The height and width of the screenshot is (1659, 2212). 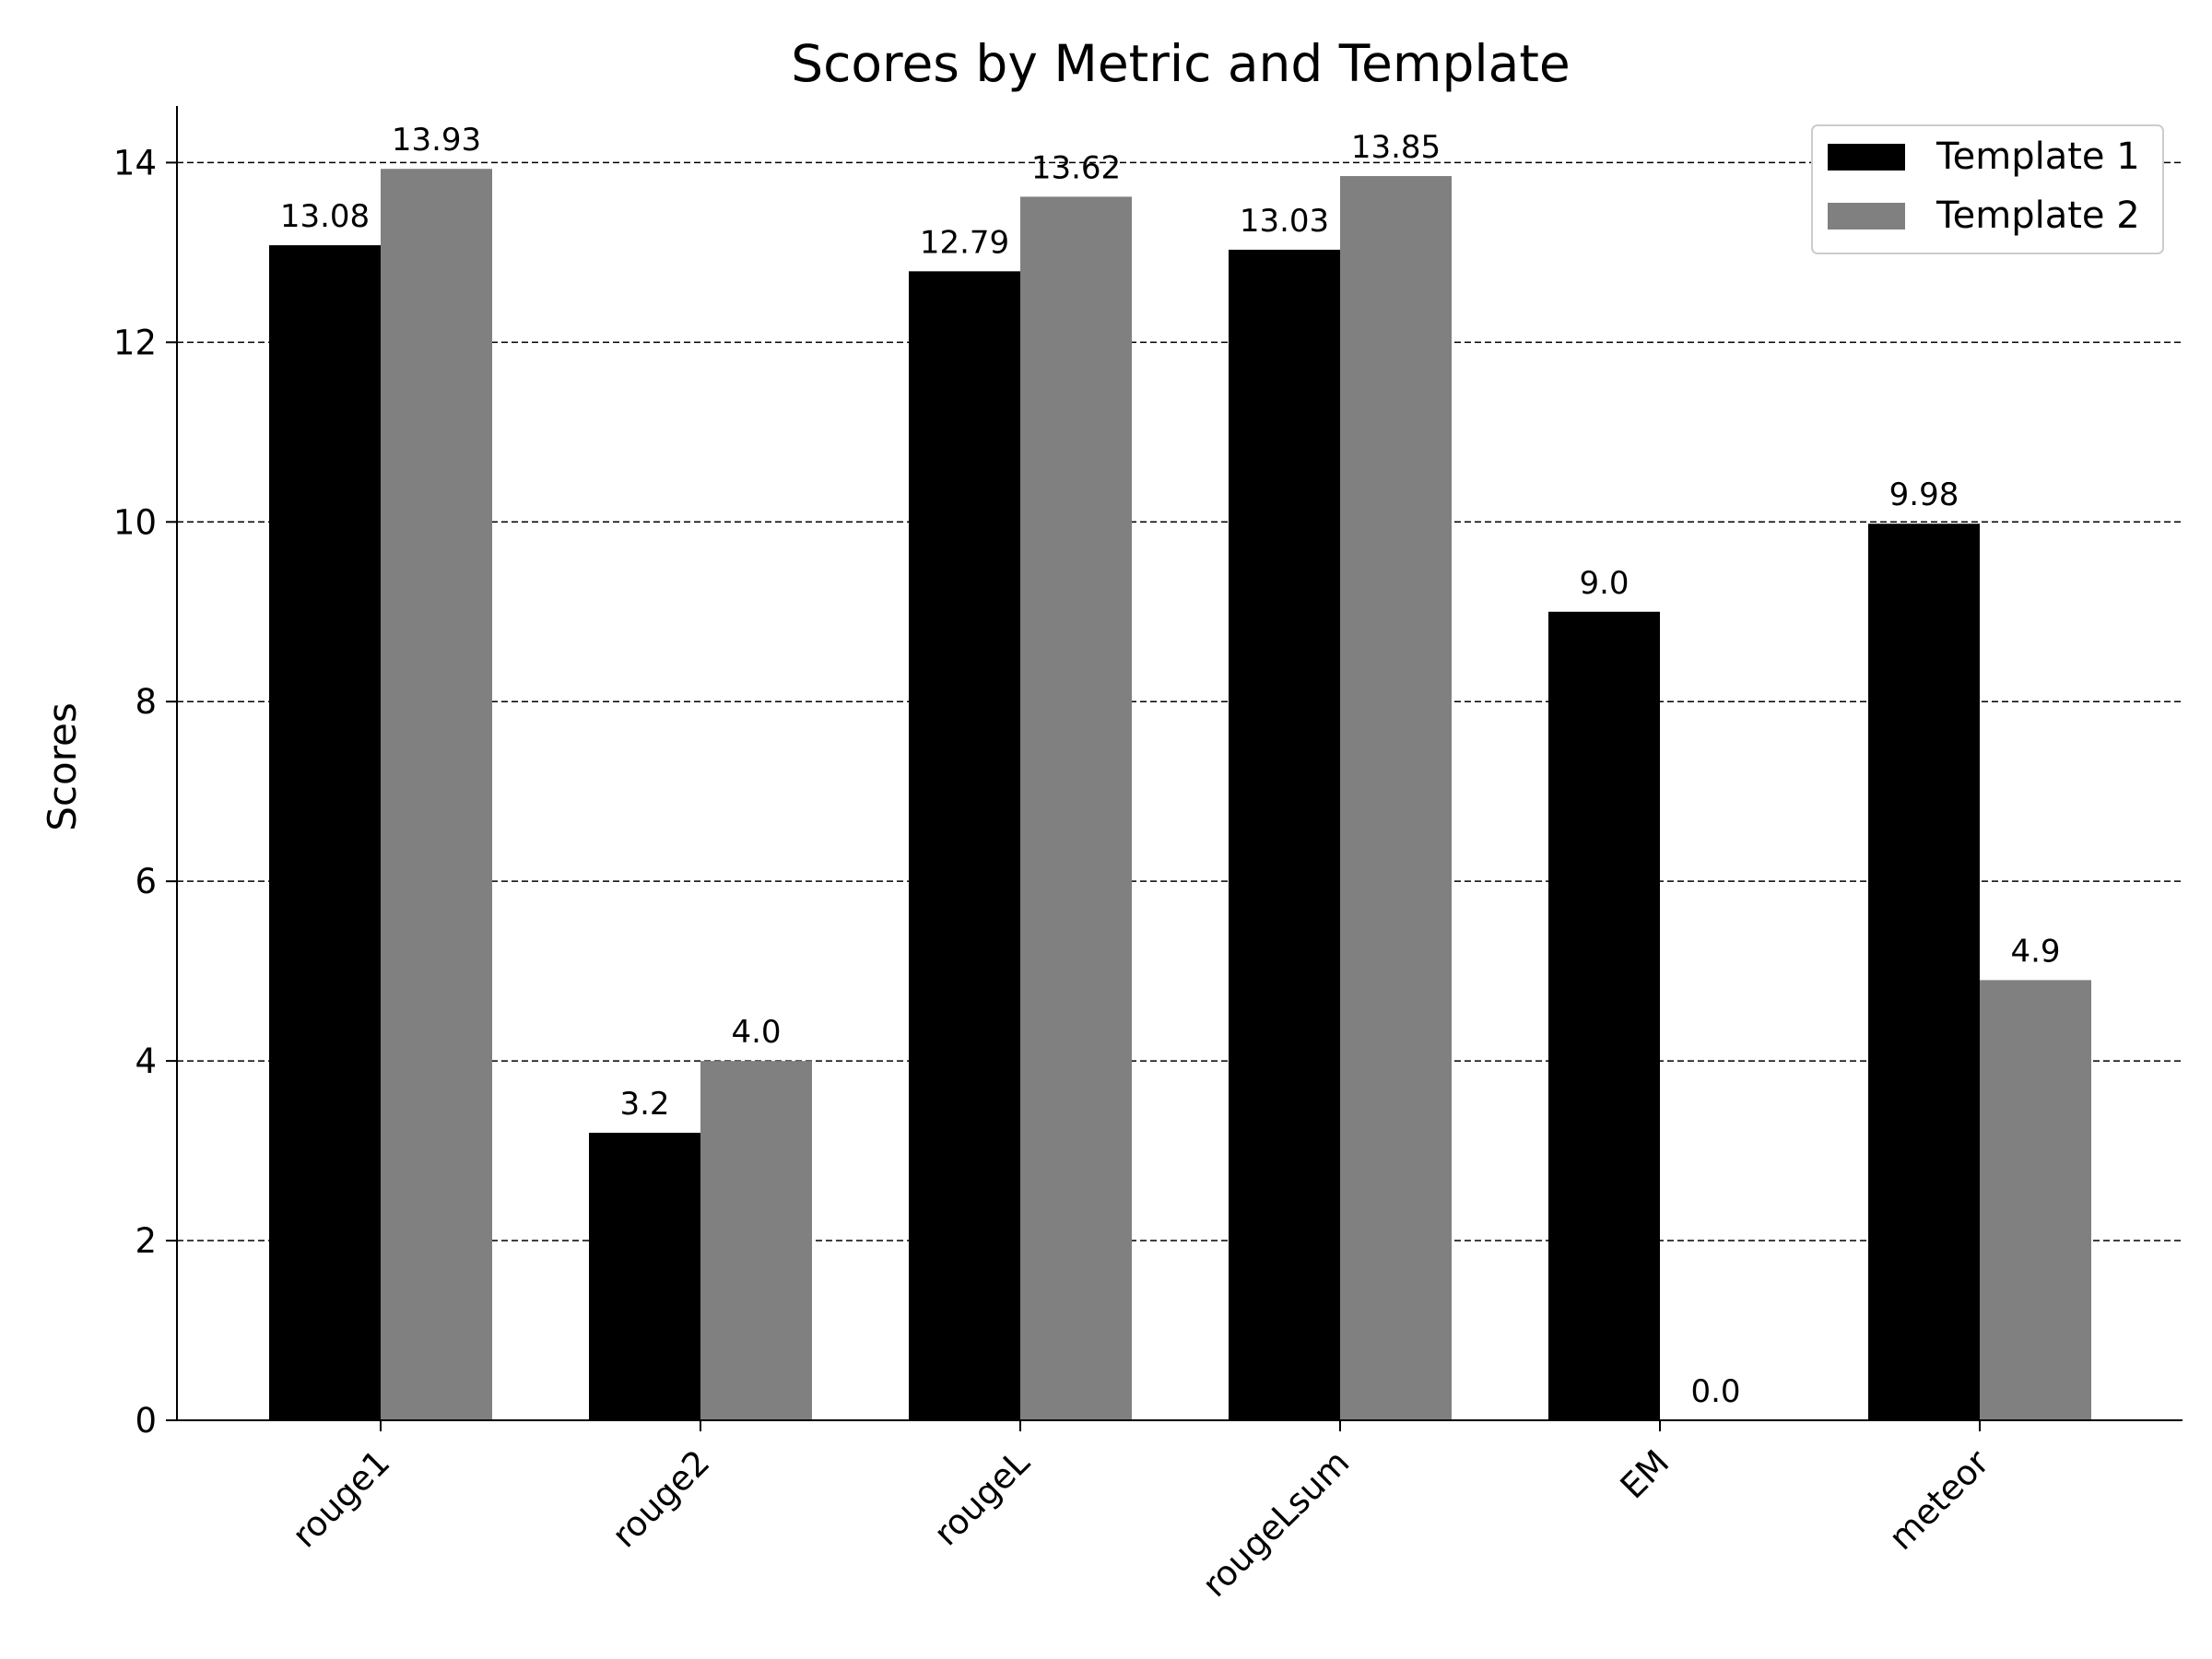 What do you see at coordinates (1396, 798) in the screenshot?
I see `bar-2-rougeLsum` at bounding box center [1396, 798].